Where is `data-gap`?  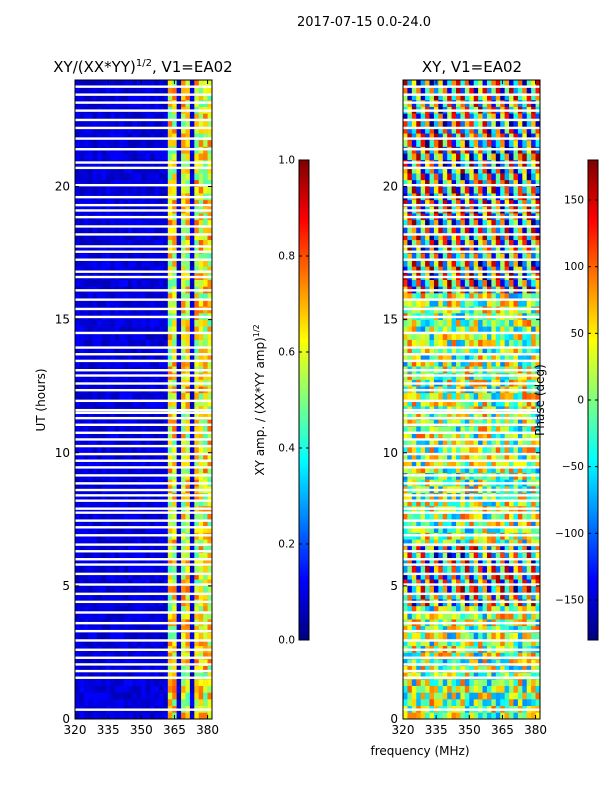 data-gap is located at coordinates (143, 439).